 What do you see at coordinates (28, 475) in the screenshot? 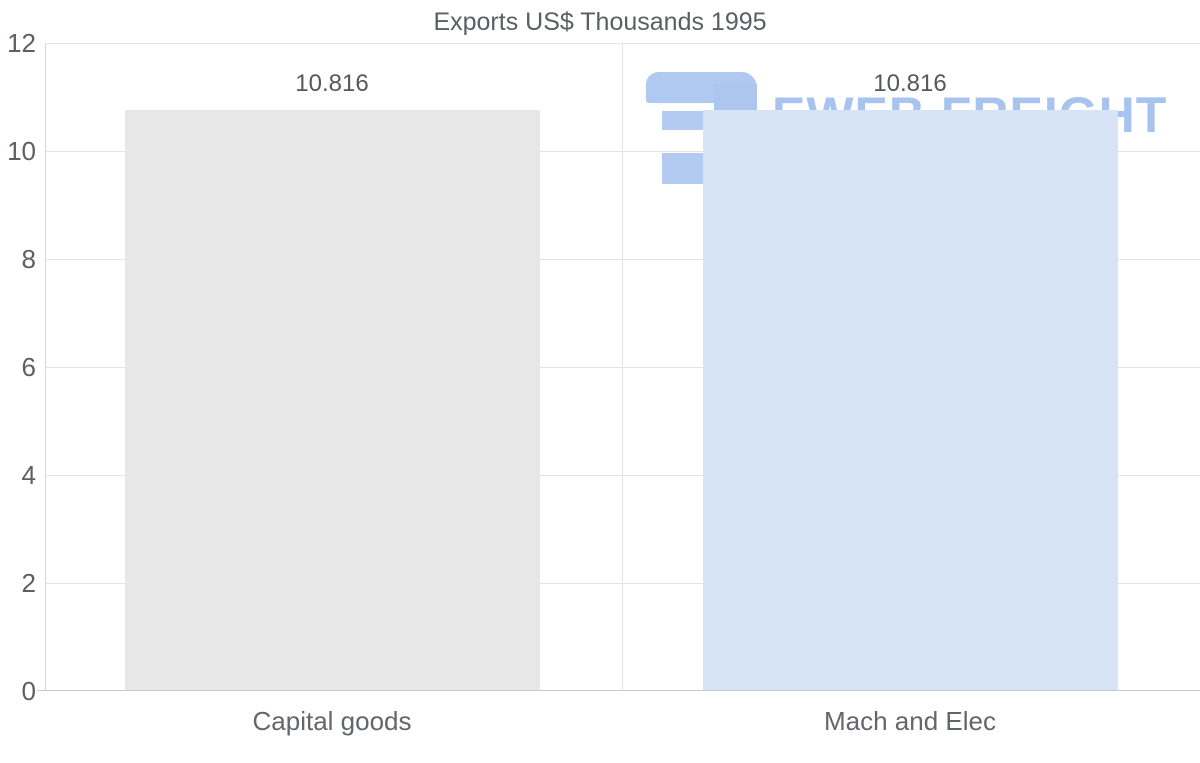
I see `y-tick-label-4: 4` at bounding box center [28, 475].